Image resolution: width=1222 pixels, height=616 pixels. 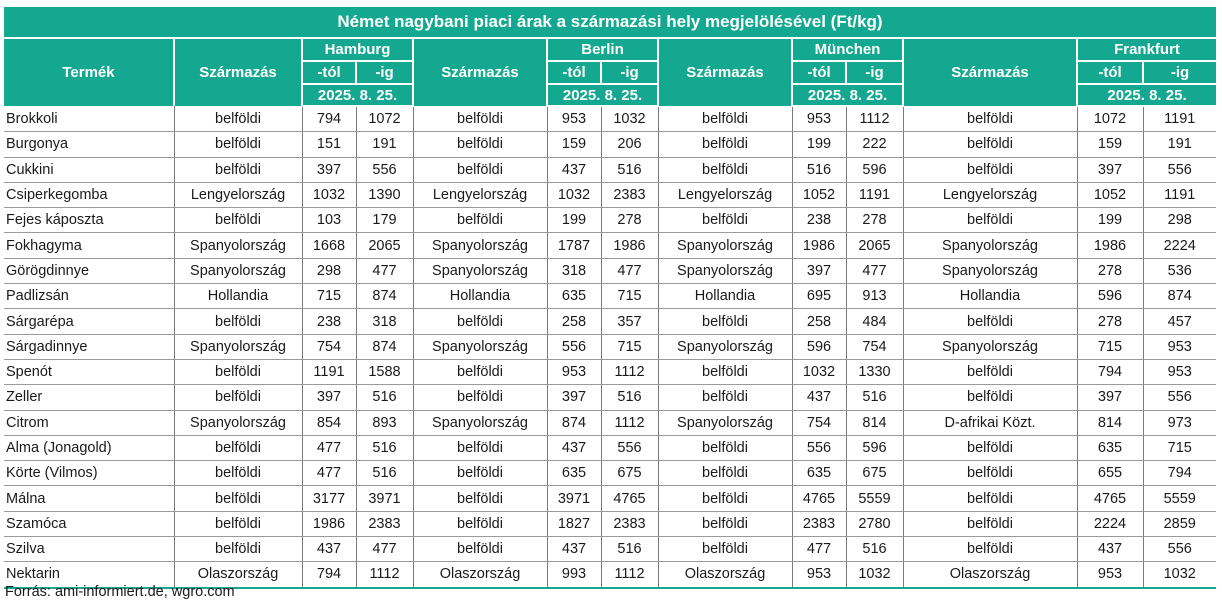 I want to click on price-from-cell: 715, so click(x=1109, y=347).